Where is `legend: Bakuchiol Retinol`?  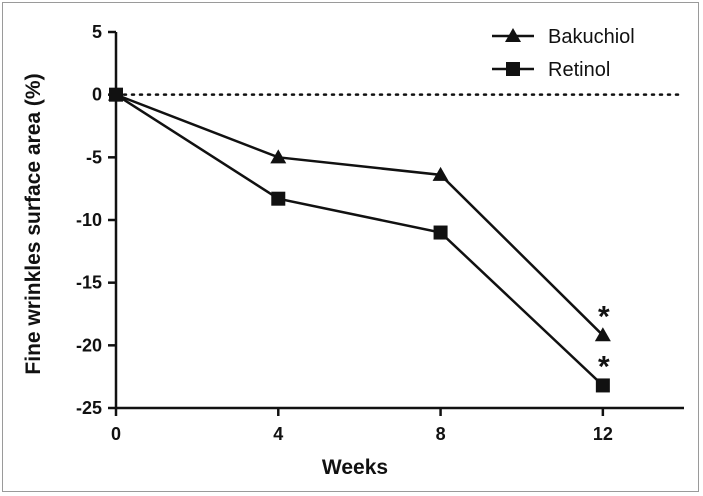 legend: Bakuchiol Retinol is located at coordinates (563, 53).